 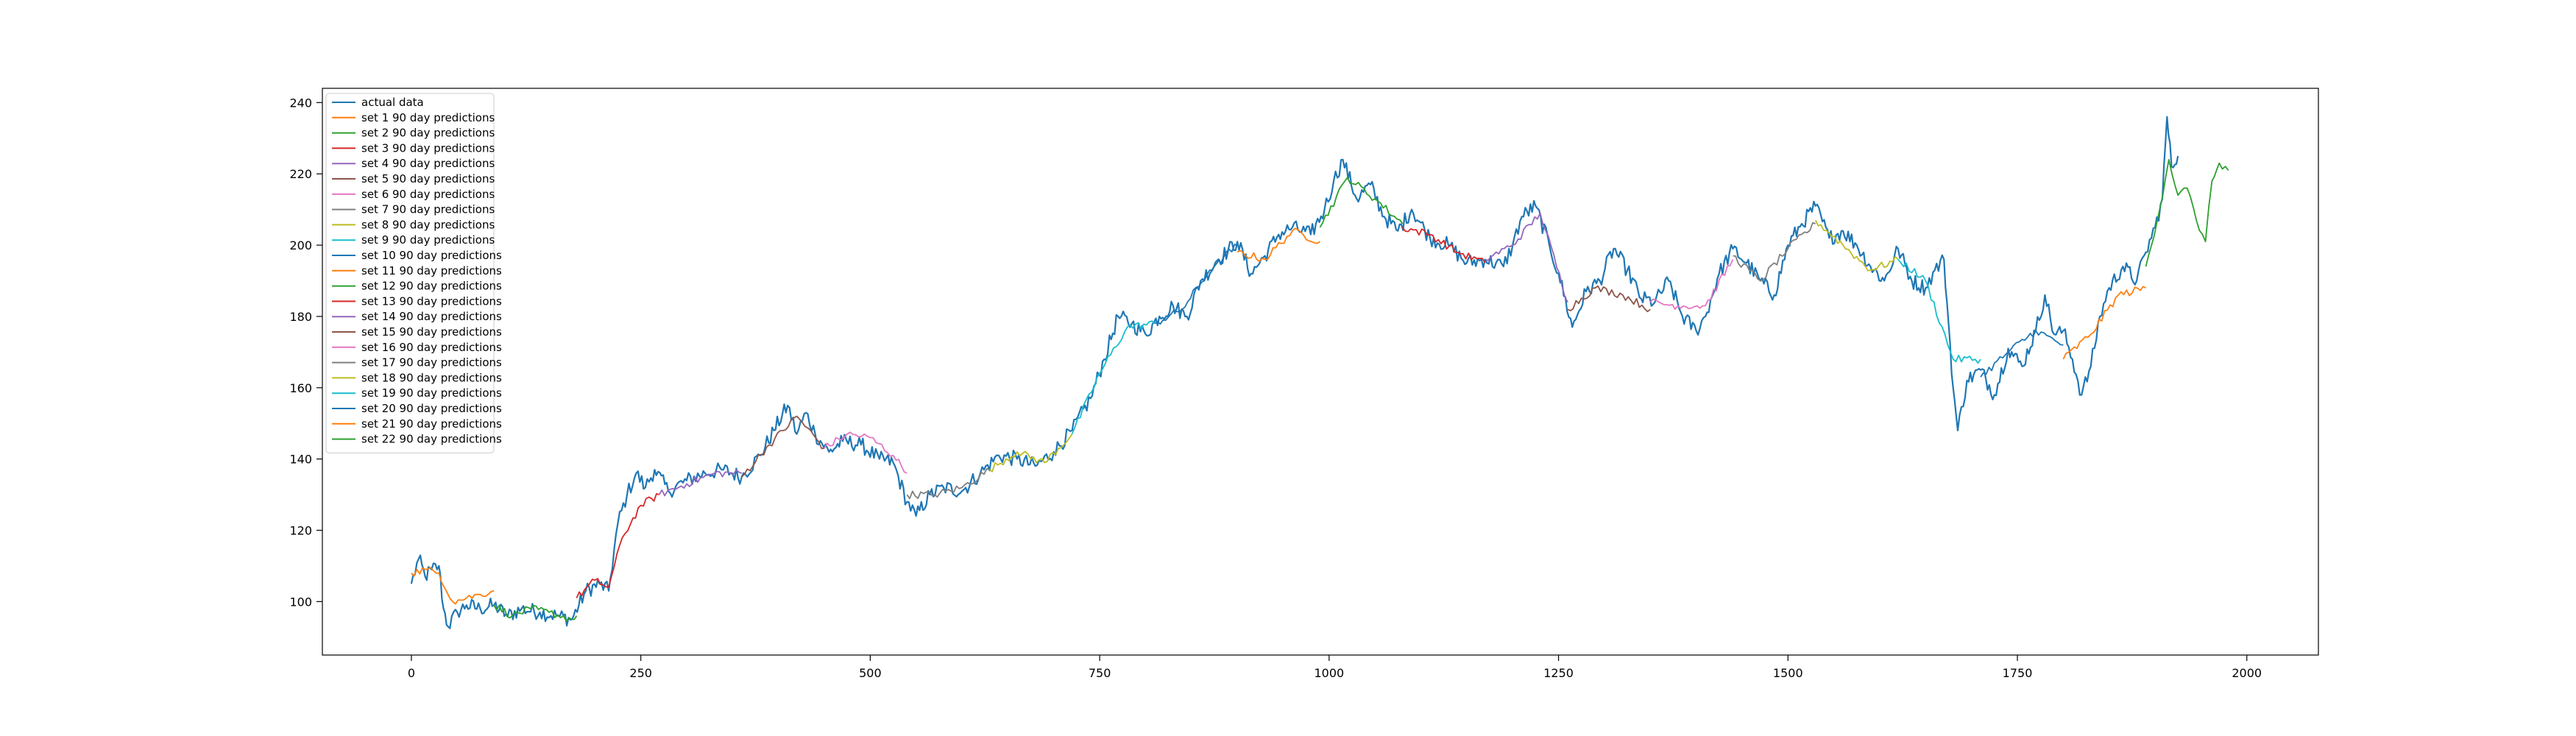 I want to click on legend-entry-label: set 22 90 day predictions, so click(x=431, y=439).